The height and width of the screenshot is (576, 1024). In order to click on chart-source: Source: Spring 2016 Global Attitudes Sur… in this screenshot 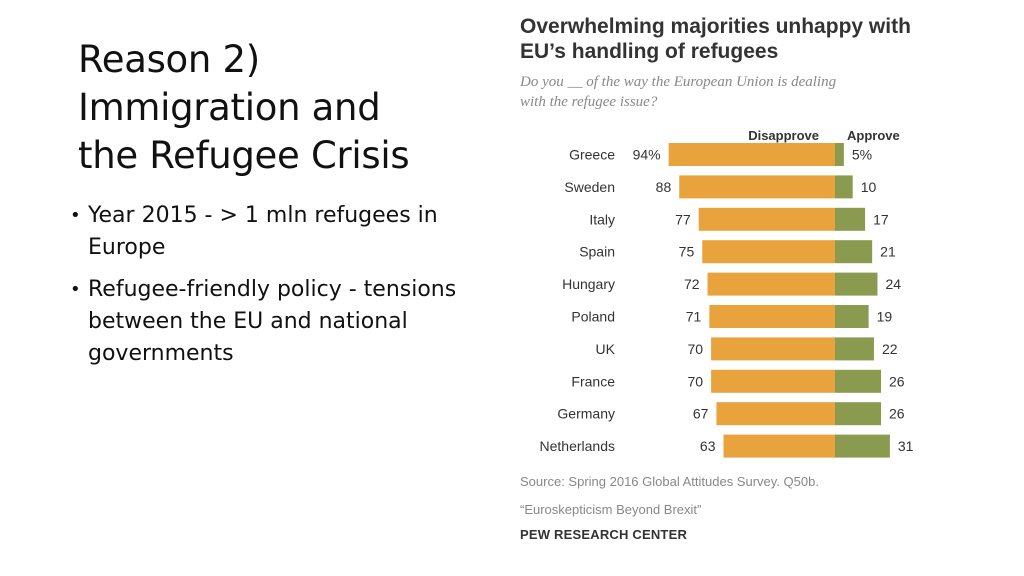, I will do `click(669, 481)`.